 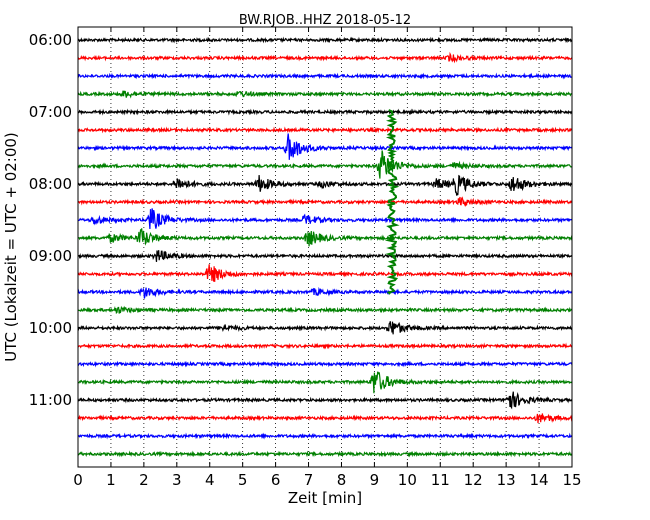 I want to click on x-tick-label: 11, so click(x=440, y=480).